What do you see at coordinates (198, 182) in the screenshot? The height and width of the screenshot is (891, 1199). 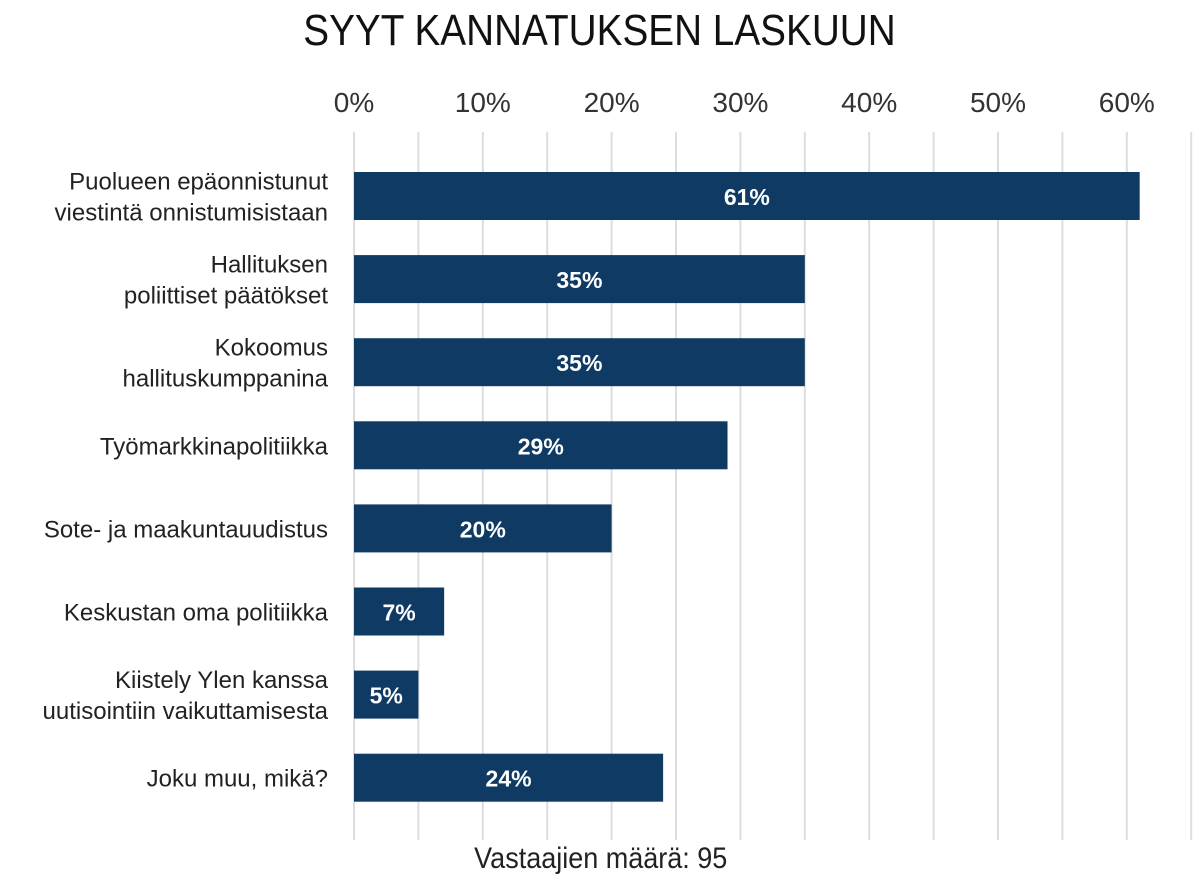 I see `category-label: Puolueen epäonnistunut` at bounding box center [198, 182].